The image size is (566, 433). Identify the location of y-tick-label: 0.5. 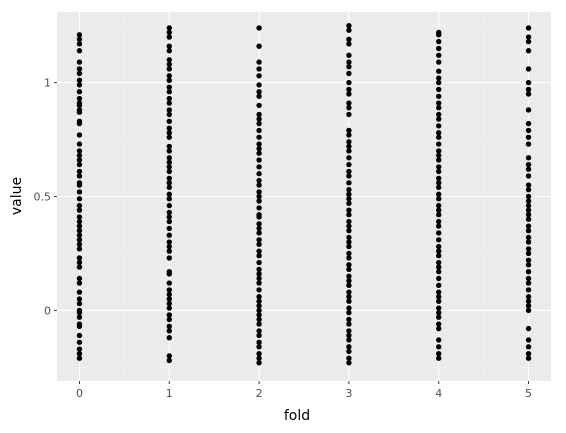
(43, 197).